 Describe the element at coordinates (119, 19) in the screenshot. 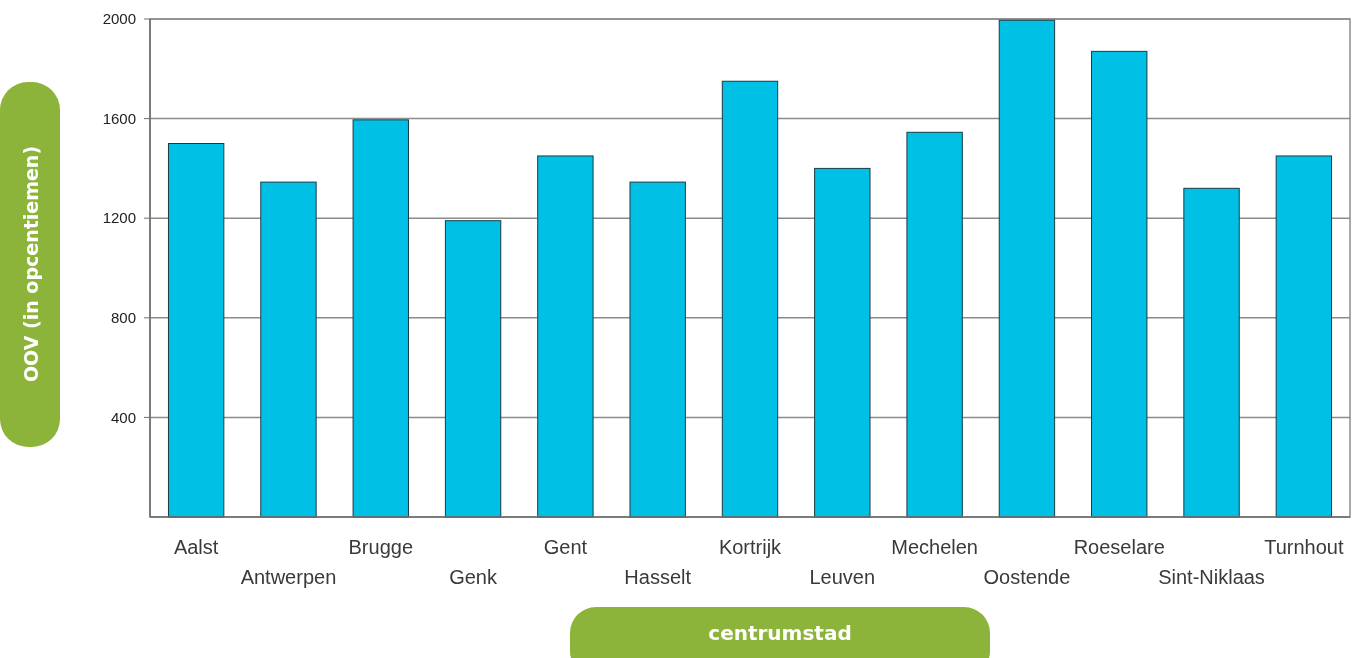

I see `y-tick-label: 2000` at that location.